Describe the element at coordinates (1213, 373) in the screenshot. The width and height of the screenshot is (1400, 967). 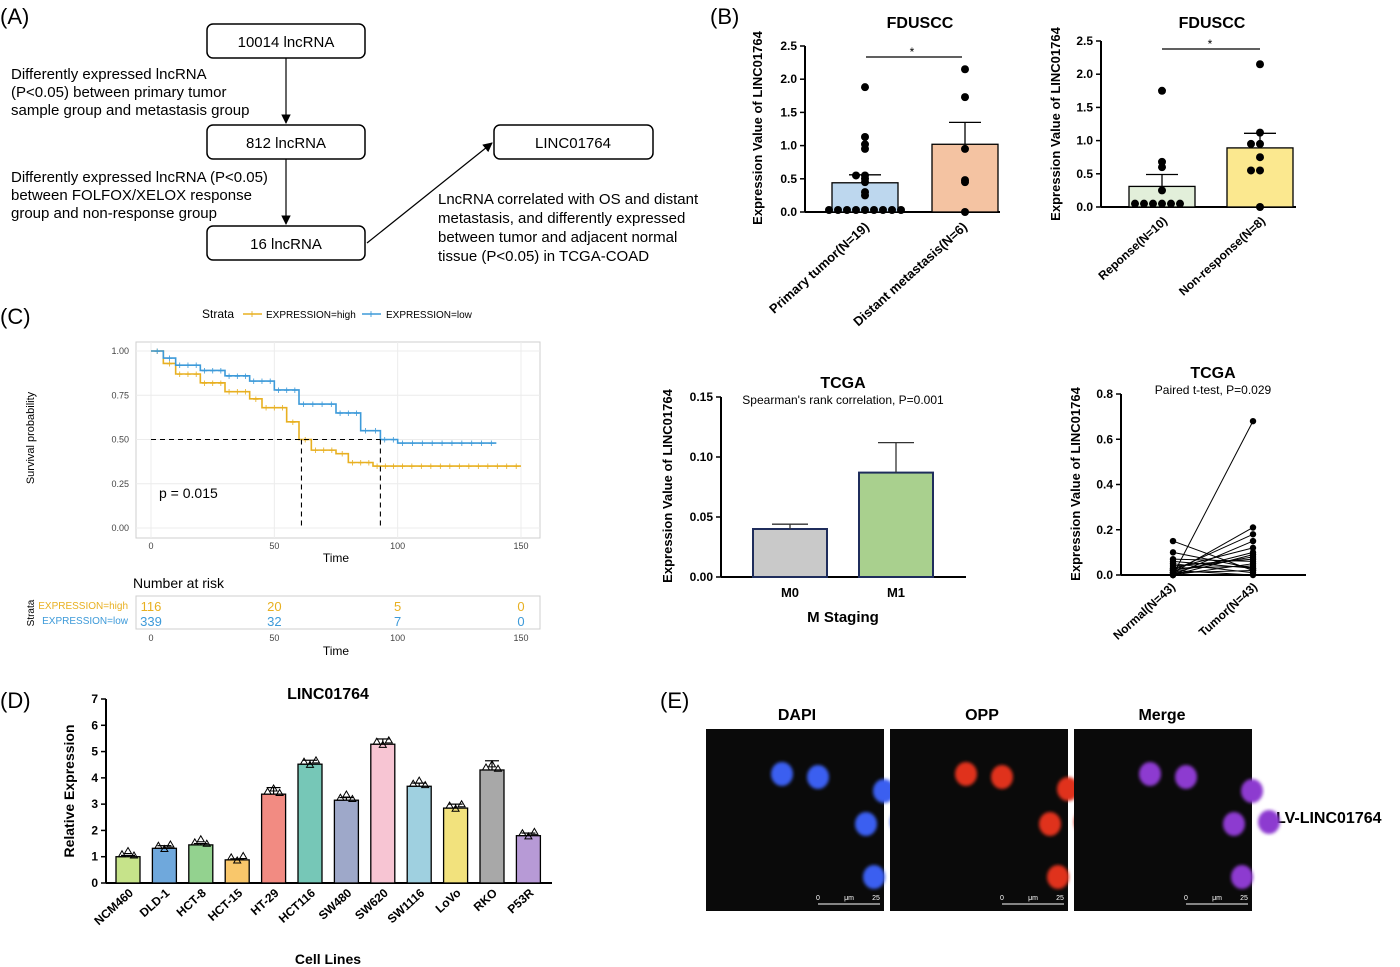
I see `chart-tcga2-title: TCGA` at that location.